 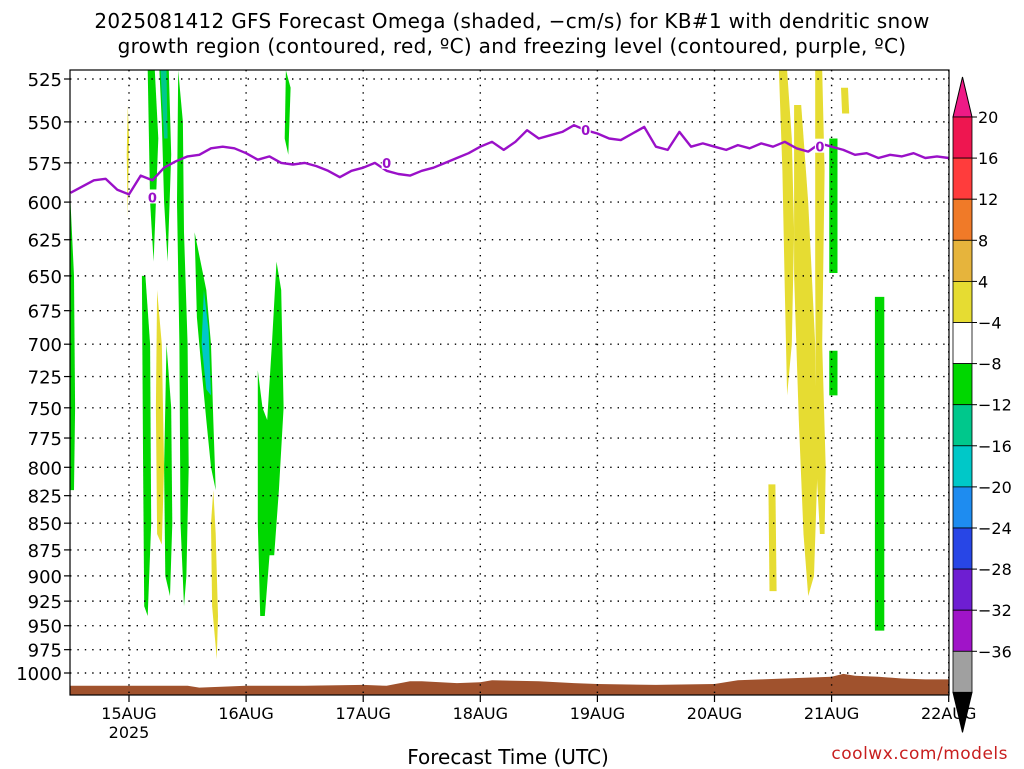 What do you see at coordinates (995, 405) in the screenshot?
I see `colorbar-label: −12` at bounding box center [995, 405].